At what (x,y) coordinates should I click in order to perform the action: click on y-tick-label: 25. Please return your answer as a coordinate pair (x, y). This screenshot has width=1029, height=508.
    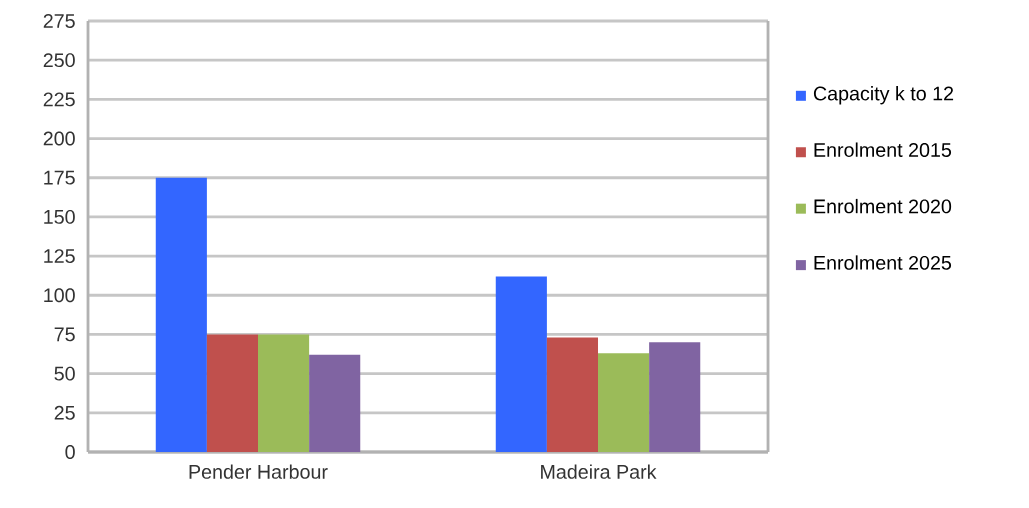
    Looking at the image, I should click on (64, 412).